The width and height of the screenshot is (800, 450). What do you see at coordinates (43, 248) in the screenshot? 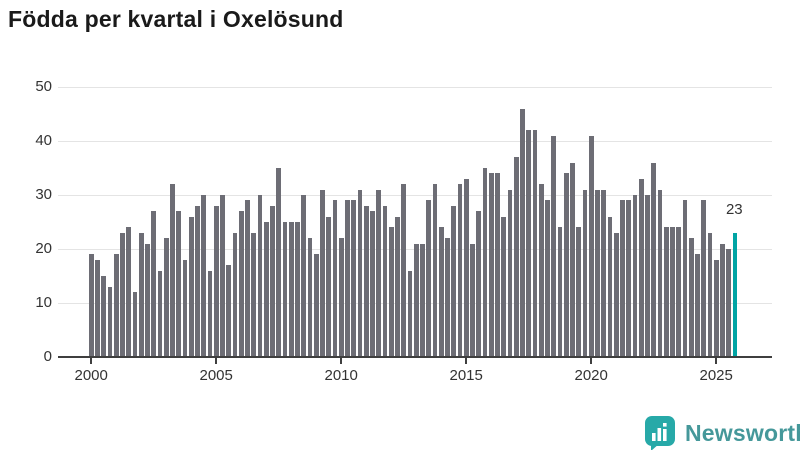
I see `y-axis-tick-label: 20` at bounding box center [43, 248].